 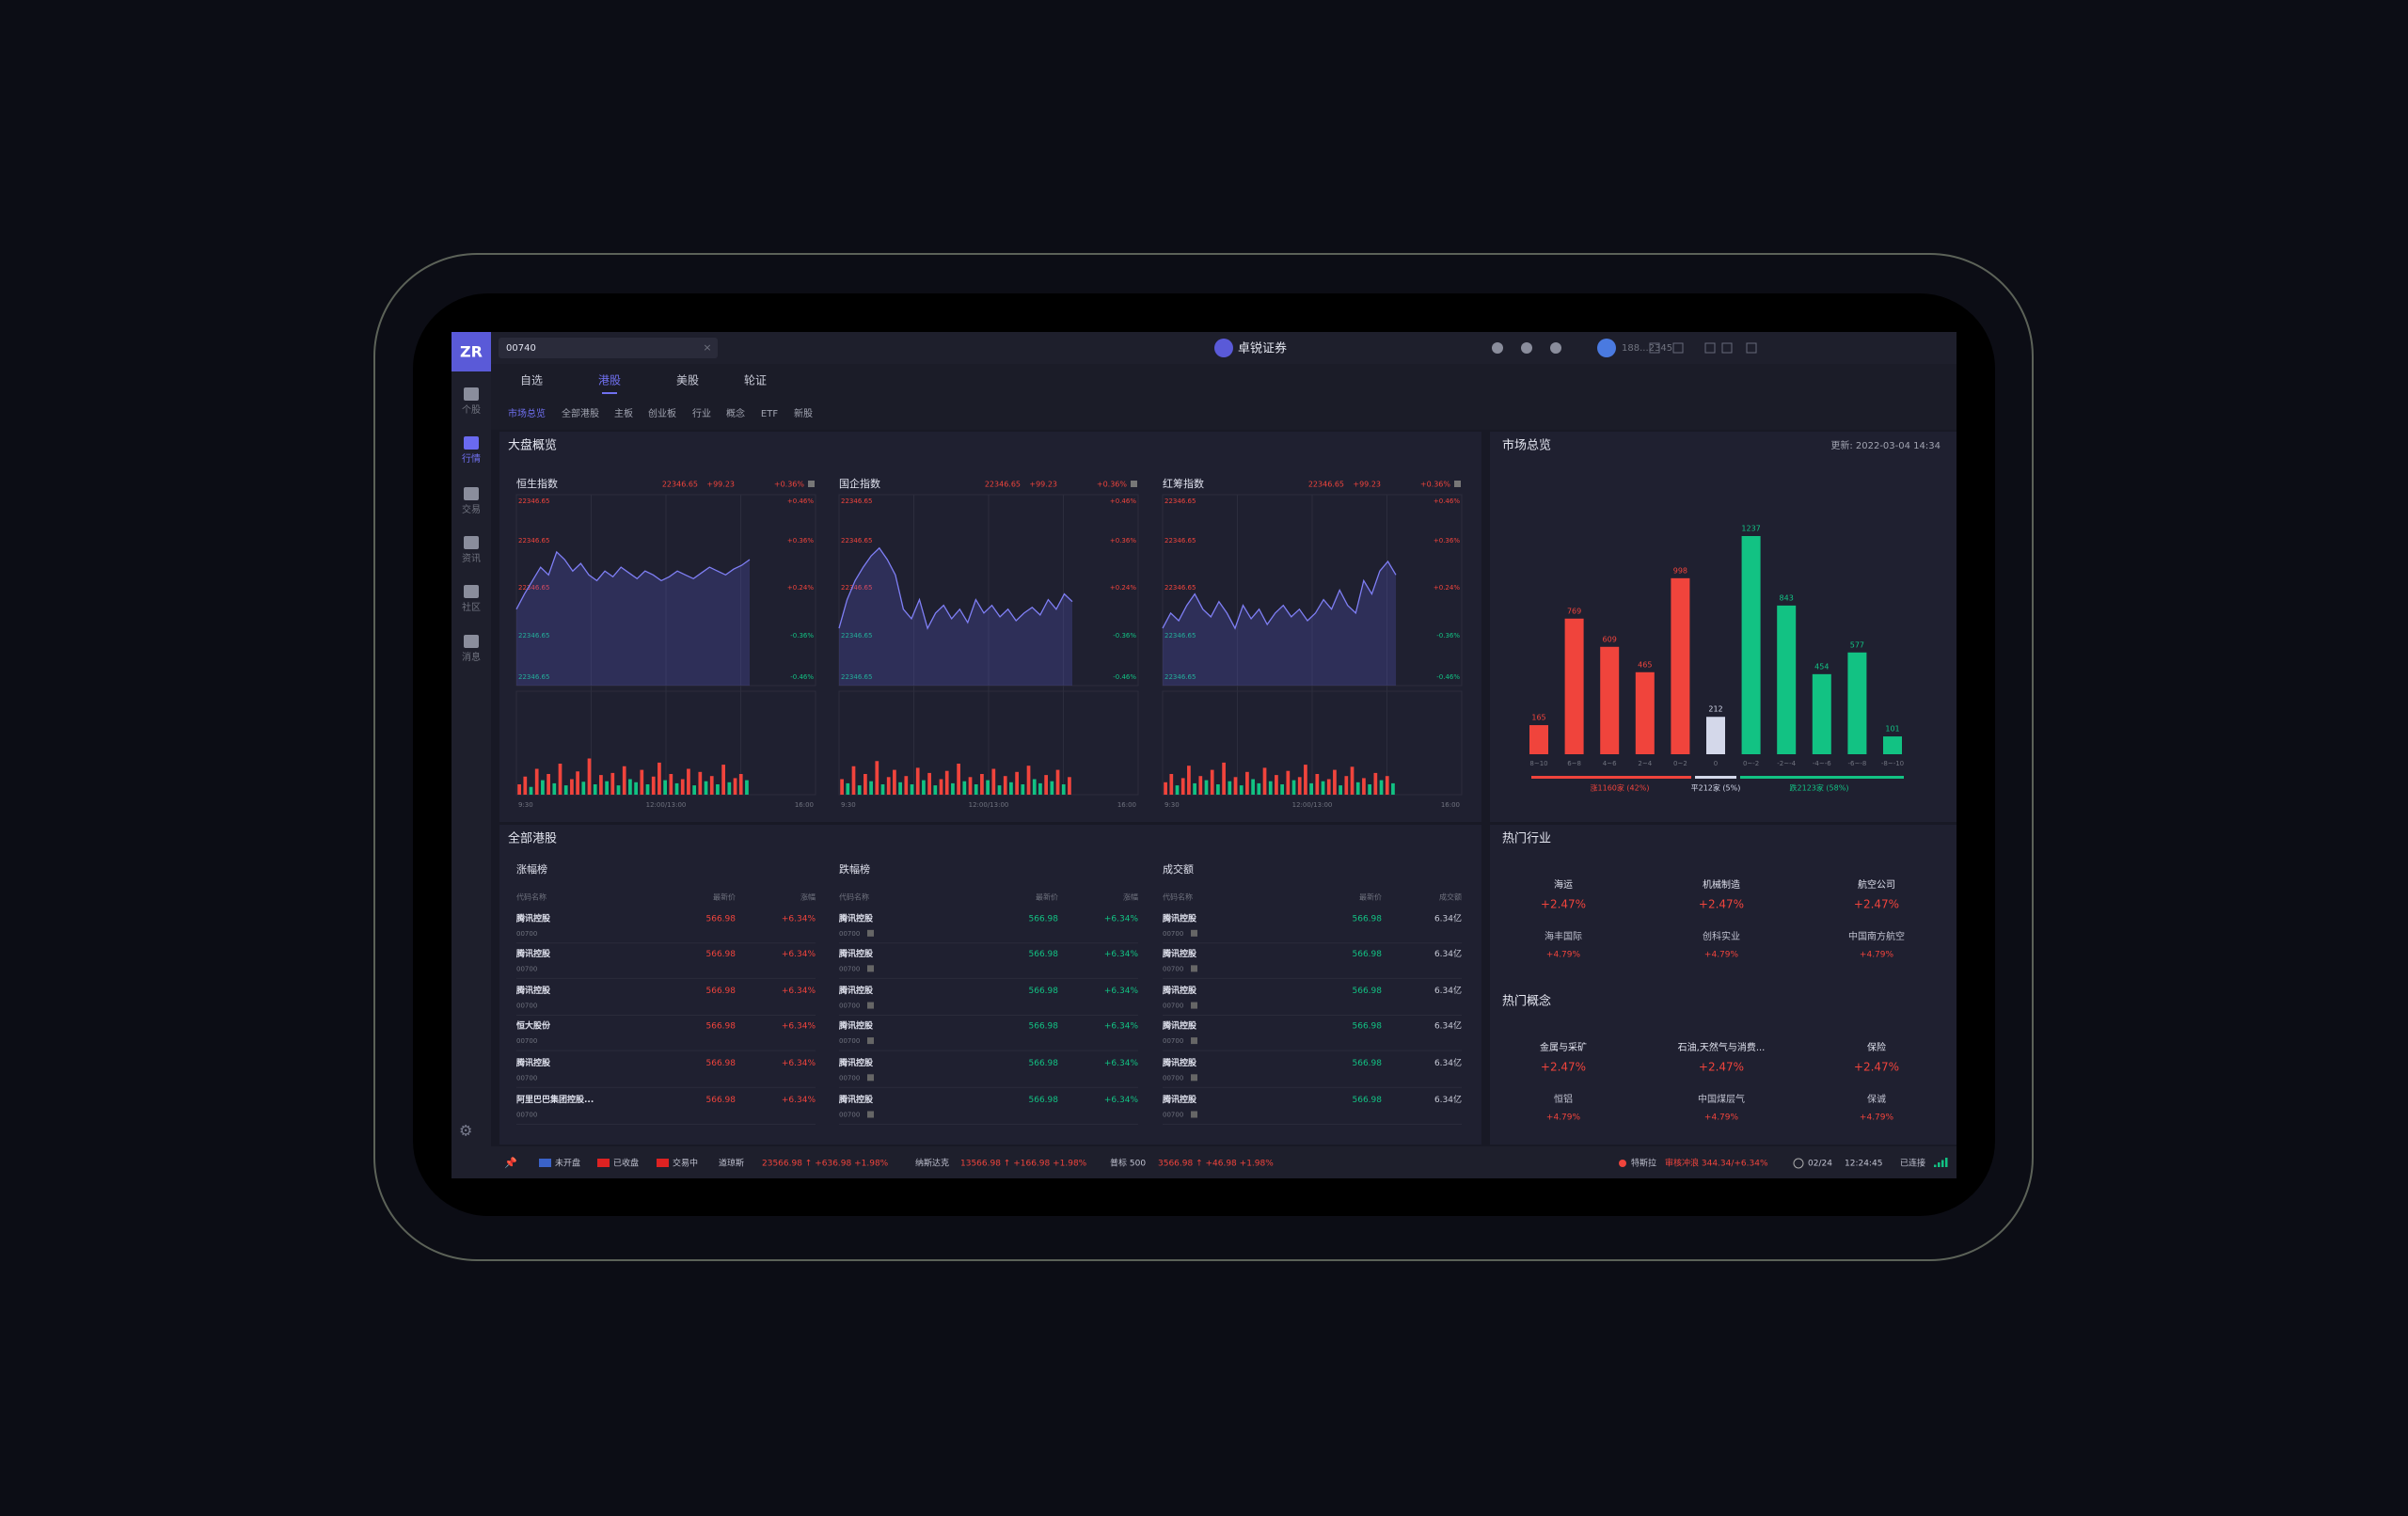 I want to click on sidebar-label: 消息, so click(x=472, y=657).